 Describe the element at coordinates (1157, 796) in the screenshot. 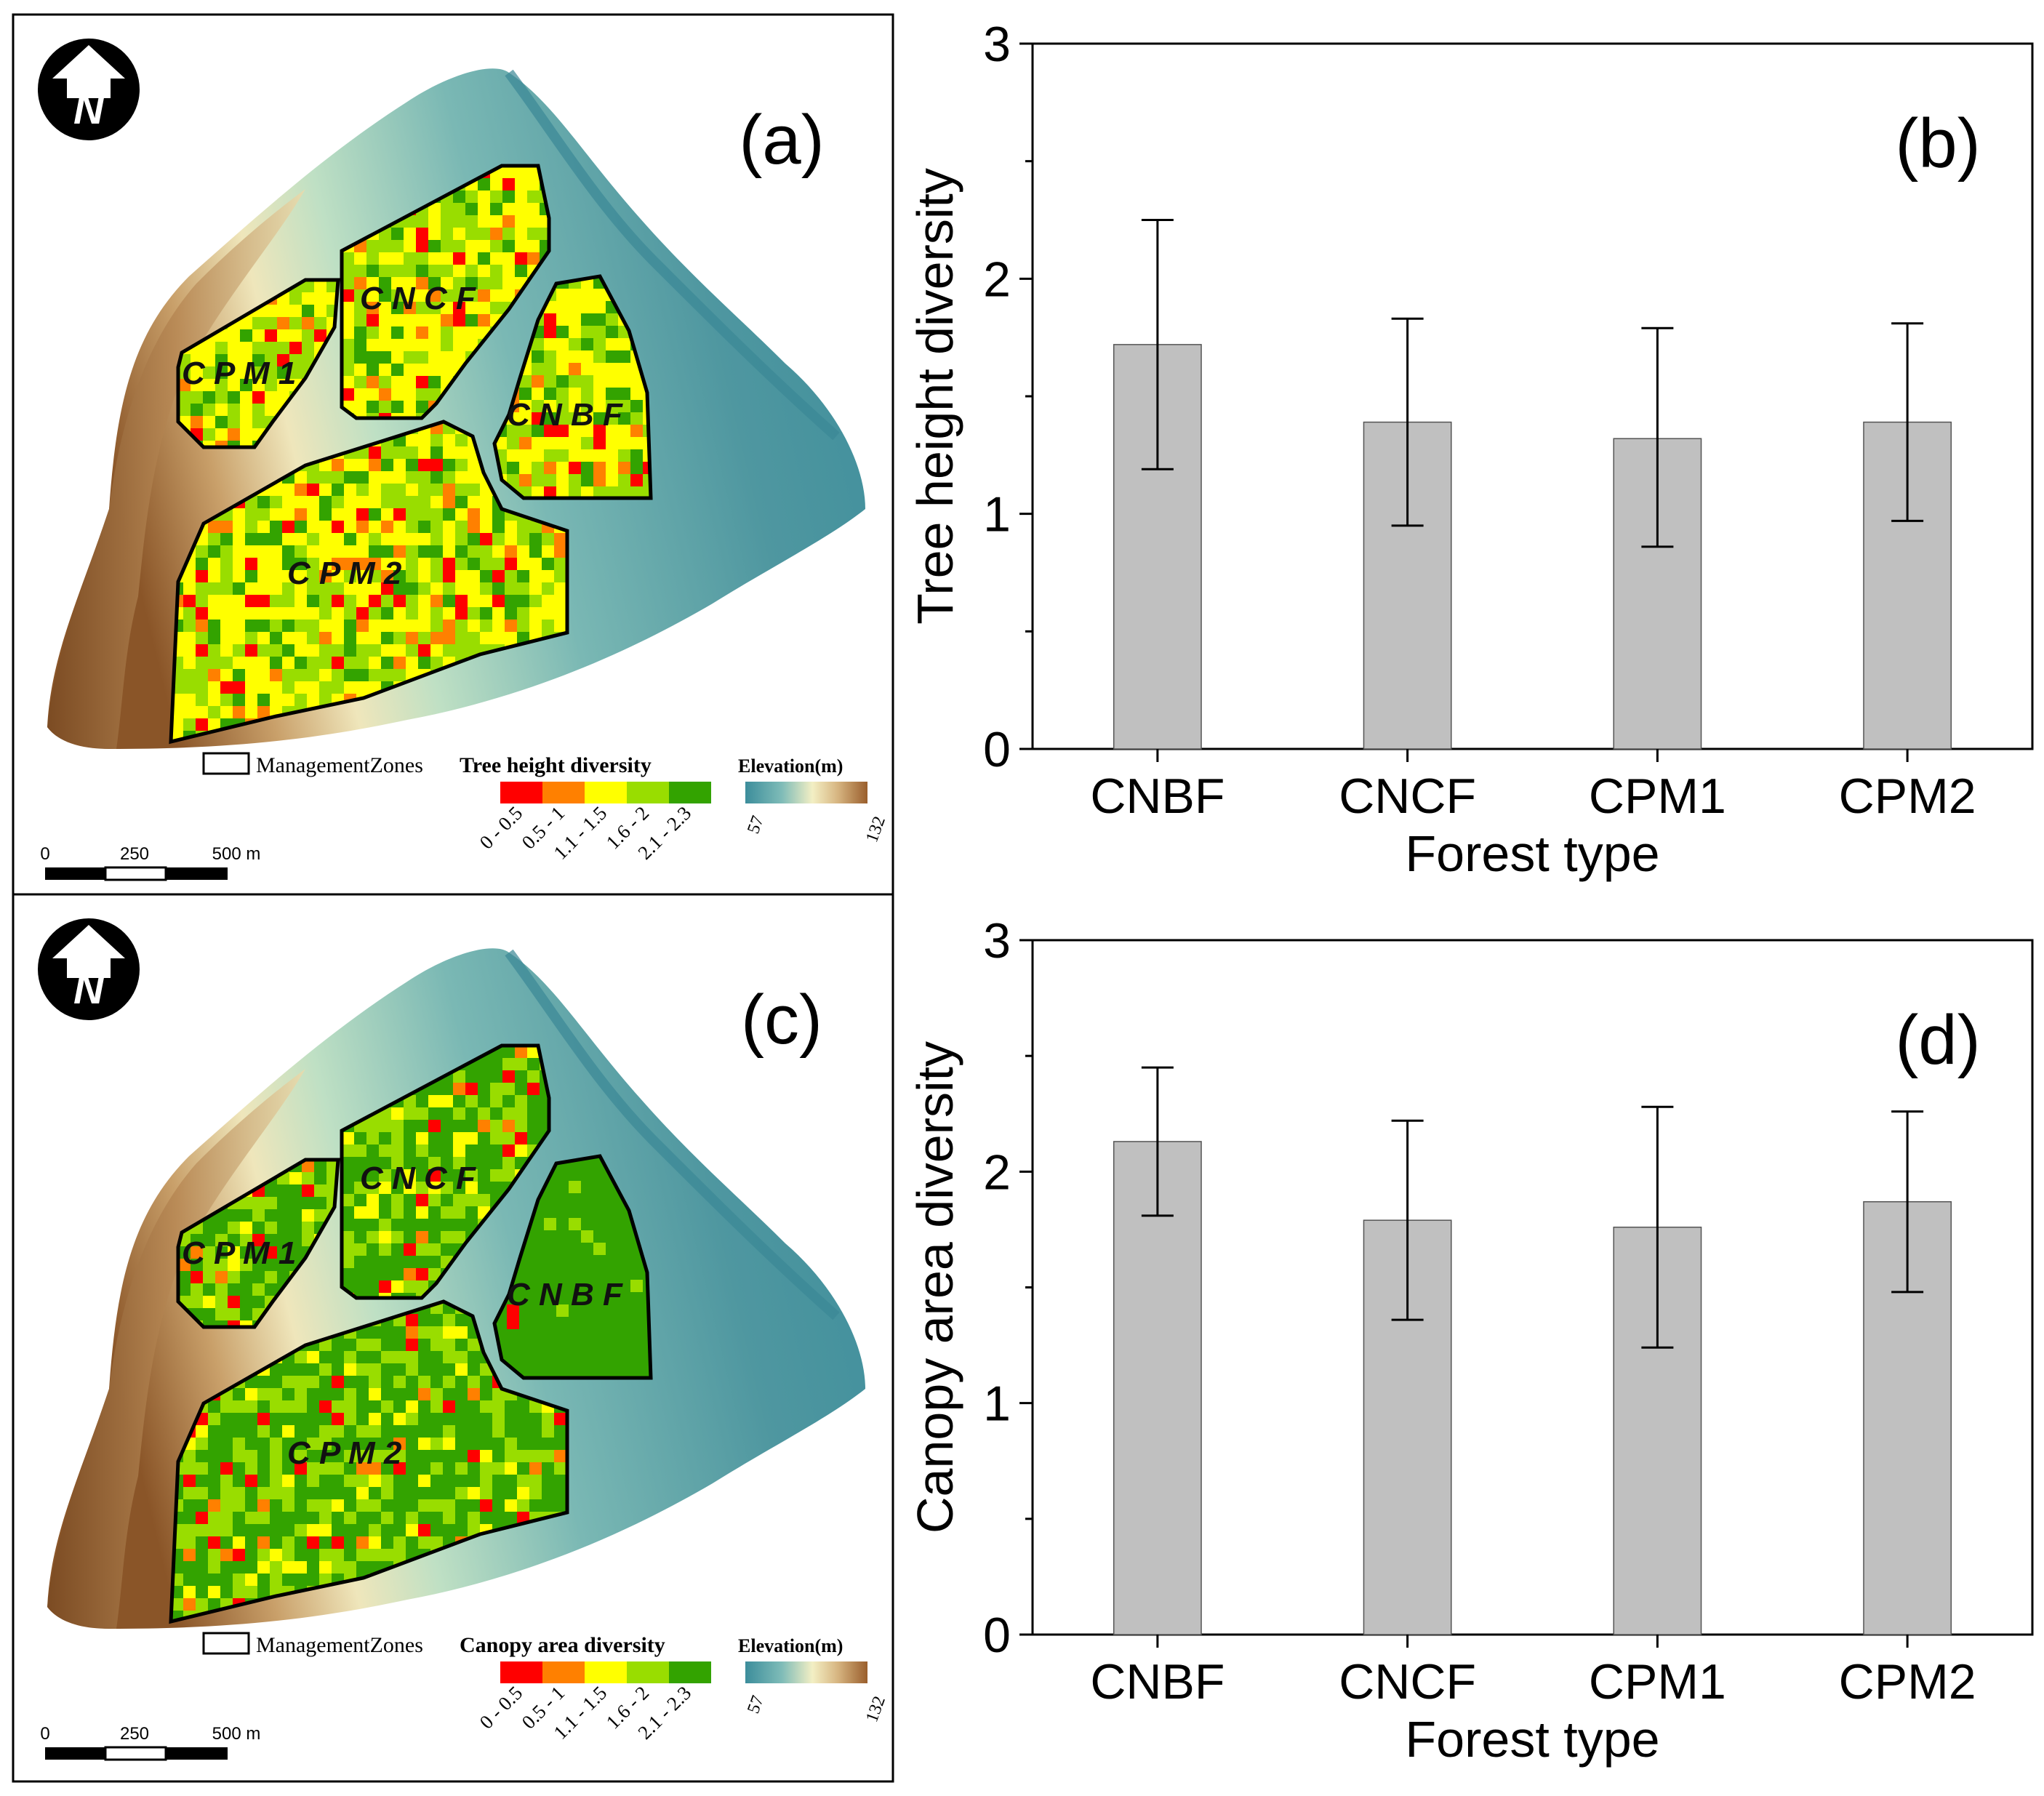

I see `x-tick-label-cnbf: CNBF` at that location.